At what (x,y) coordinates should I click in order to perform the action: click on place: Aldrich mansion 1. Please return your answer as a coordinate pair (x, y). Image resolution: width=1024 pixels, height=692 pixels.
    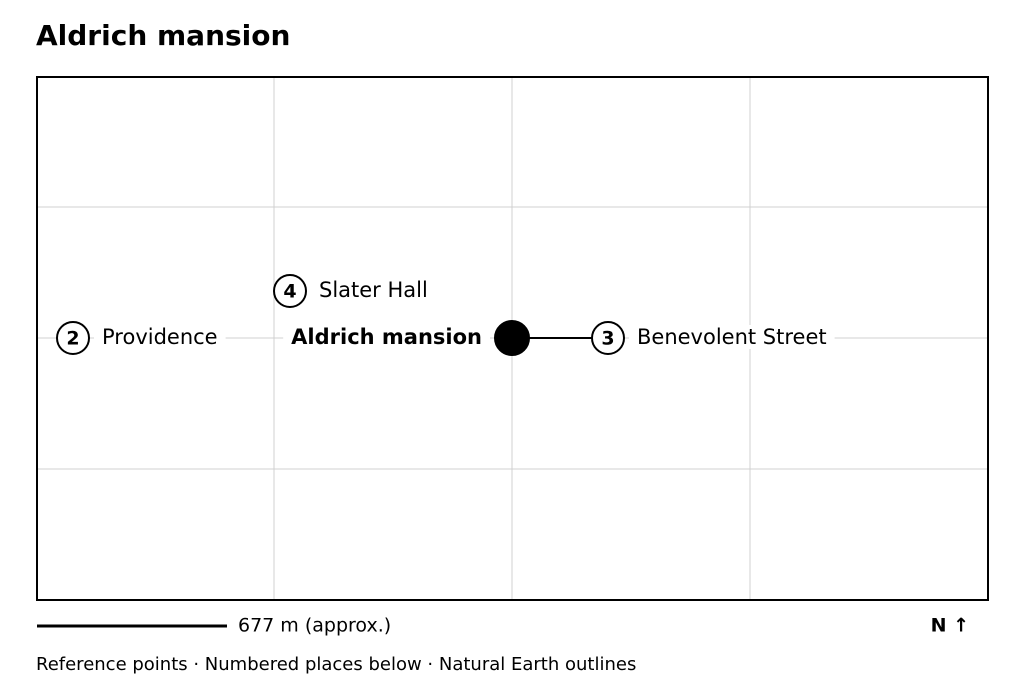
    Looking at the image, I should click on (406, 338).